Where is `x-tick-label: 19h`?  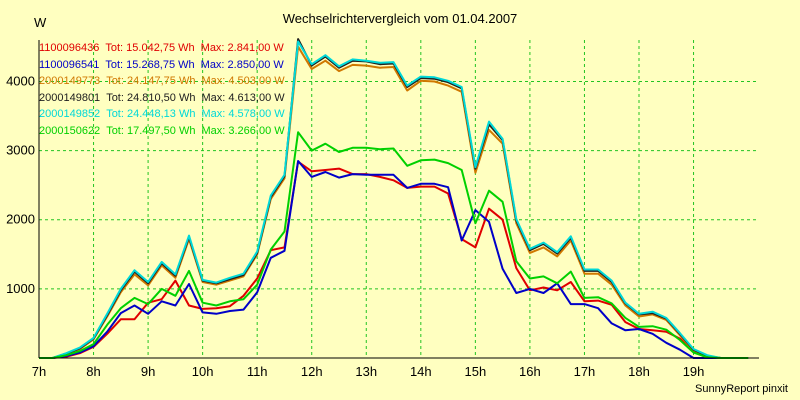 x-tick-label: 19h is located at coordinates (694, 371).